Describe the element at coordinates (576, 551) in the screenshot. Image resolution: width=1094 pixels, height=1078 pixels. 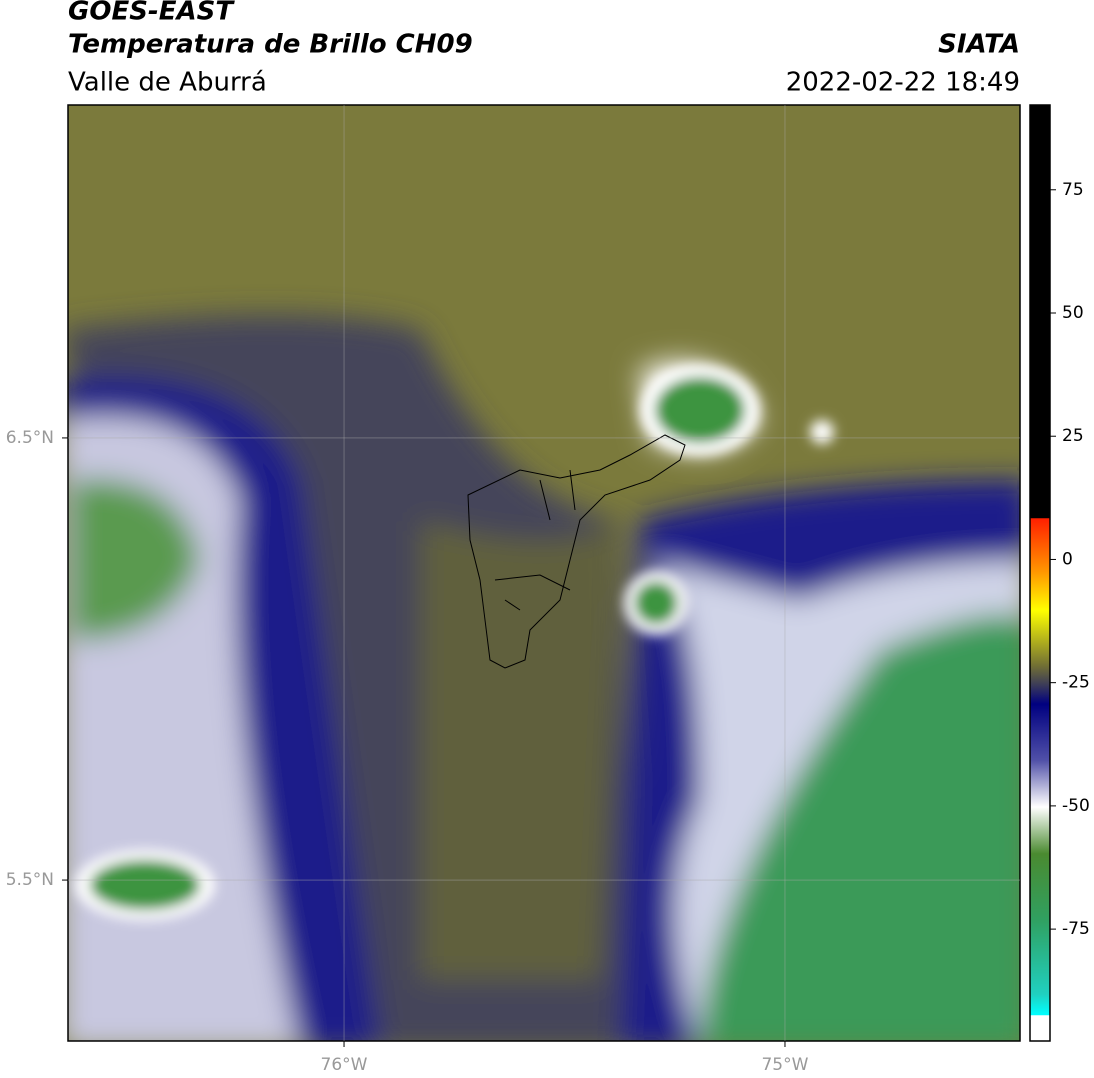
I see `municipal-boundaries` at that location.